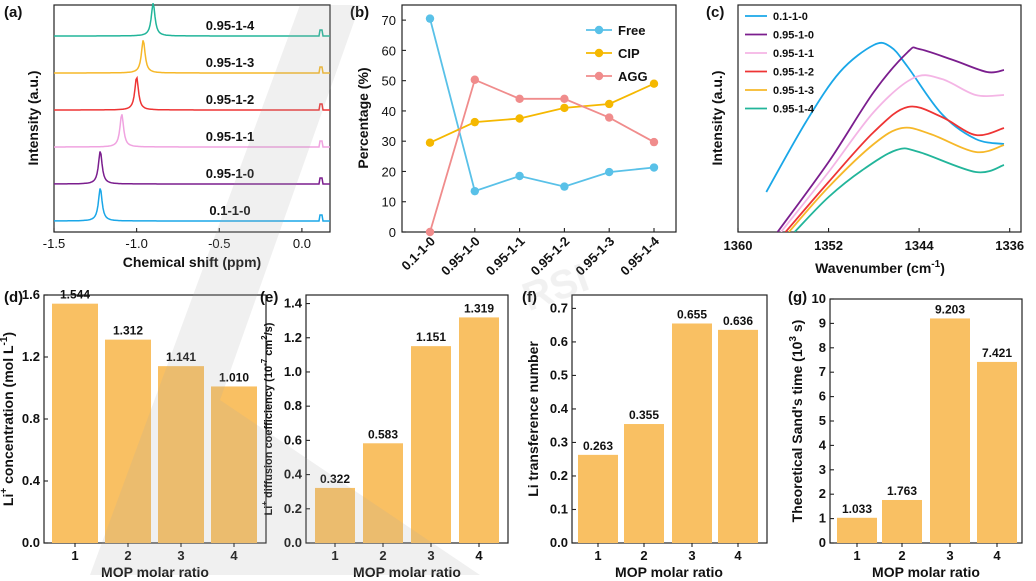 The height and width of the screenshot is (581, 1036). Describe the element at coordinates (793, 73) in the screenshot. I see `legend-label: 0.95-1-2` at that location.